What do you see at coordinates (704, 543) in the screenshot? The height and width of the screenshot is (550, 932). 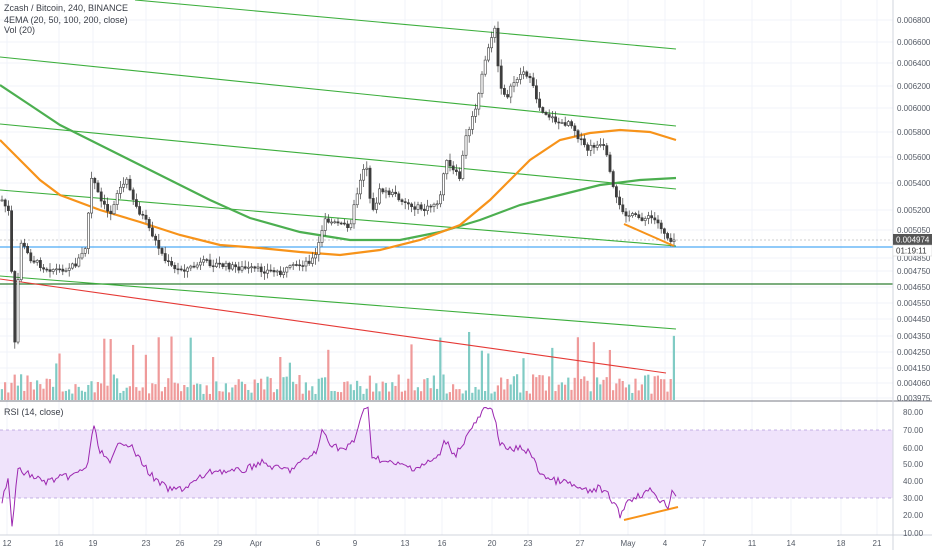 I see `time-tick-label: 7` at bounding box center [704, 543].